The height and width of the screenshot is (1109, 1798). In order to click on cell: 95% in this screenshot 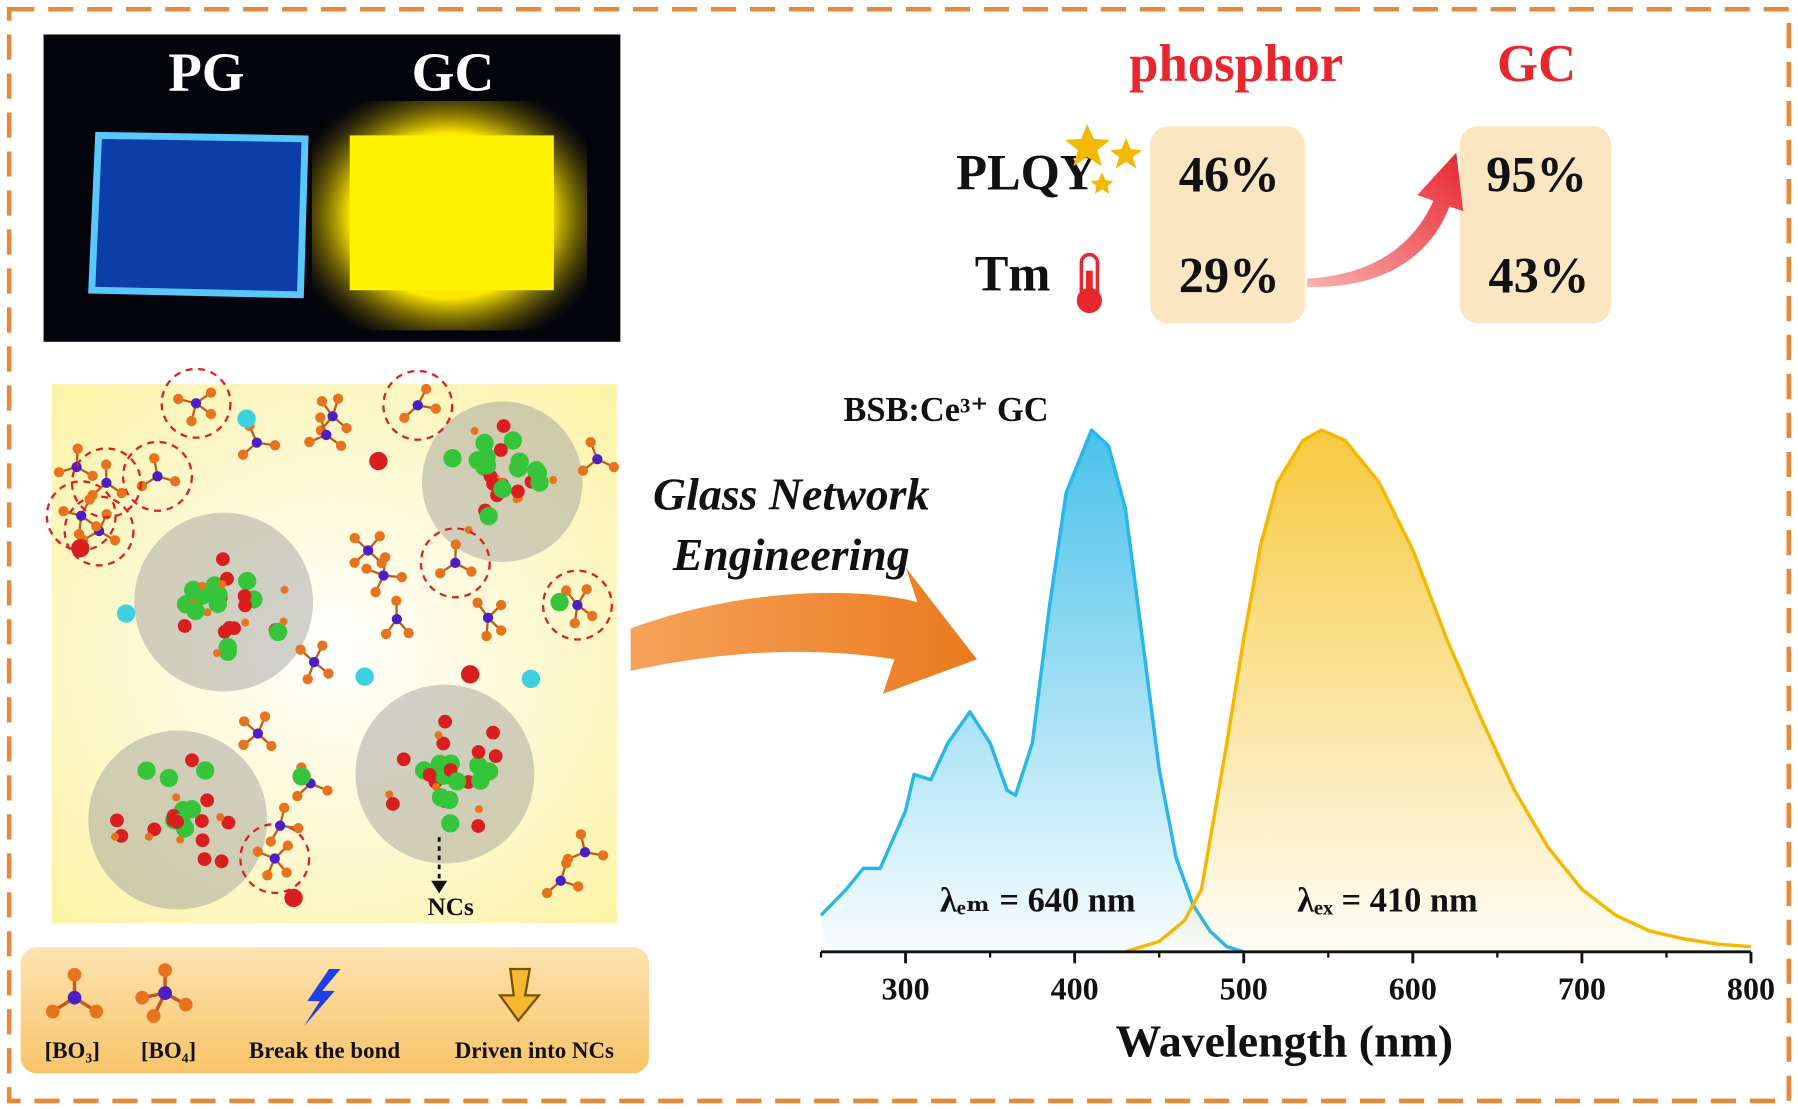, I will do `click(1536, 175)`.